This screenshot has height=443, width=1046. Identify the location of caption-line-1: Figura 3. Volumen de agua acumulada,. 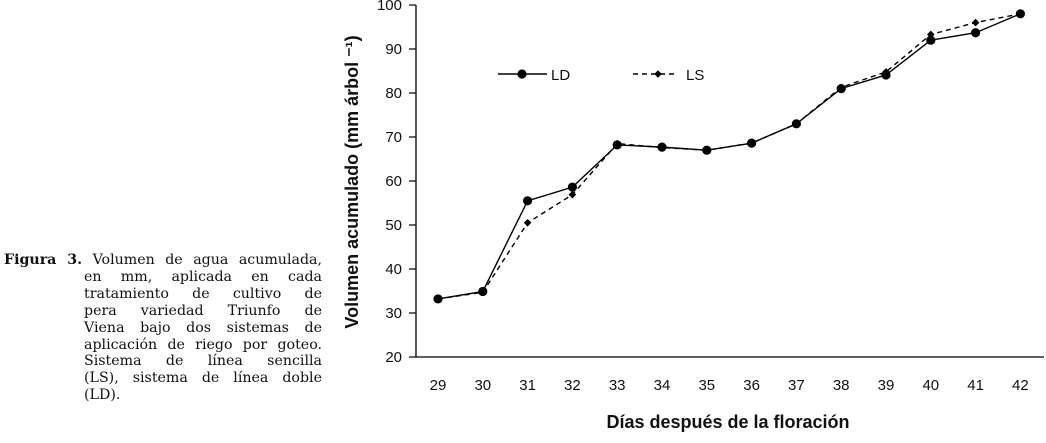
(163, 260).